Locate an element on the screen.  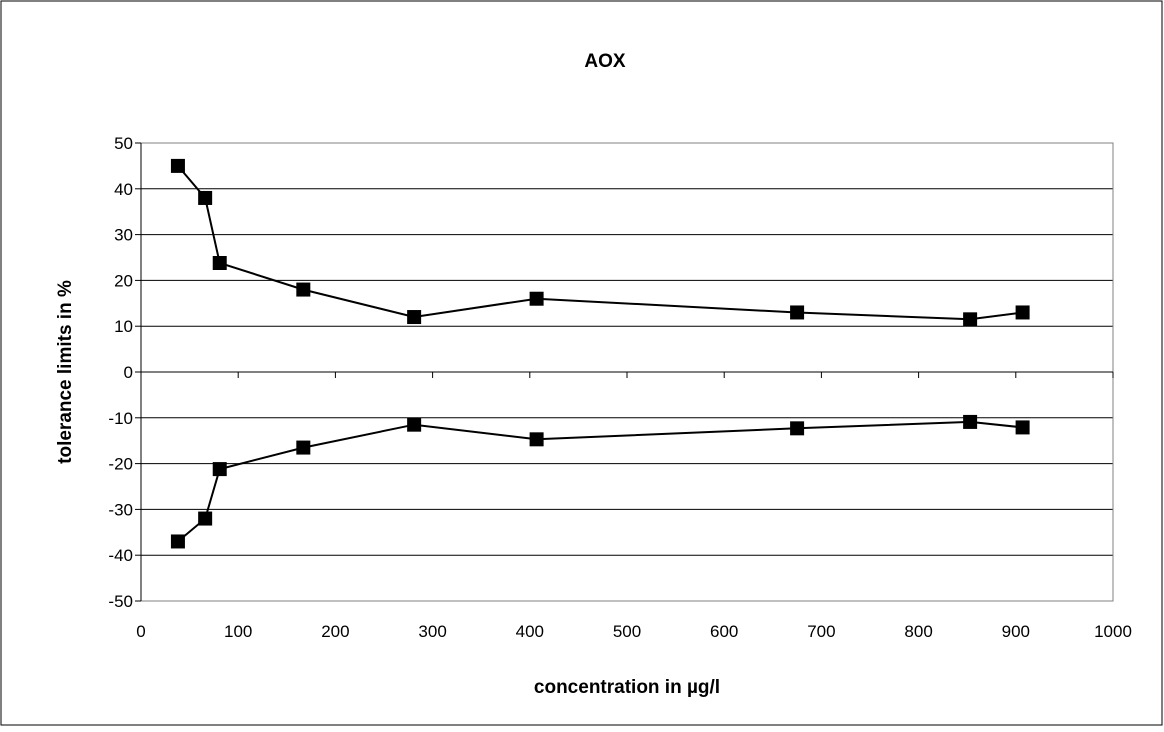
x-tick-label: 600 is located at coordinates (724, 631).